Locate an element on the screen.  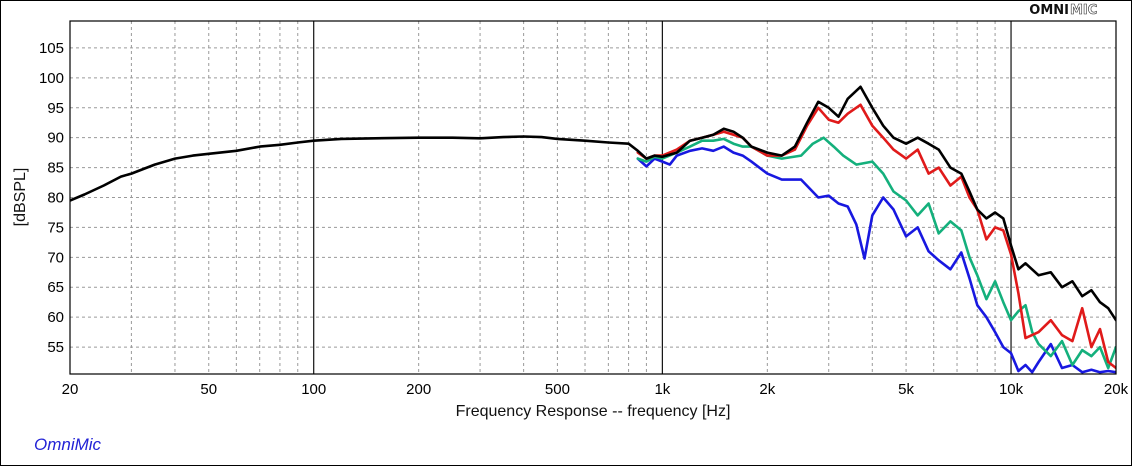
x-tick-label: 2k is located at coordinates (767, 389).